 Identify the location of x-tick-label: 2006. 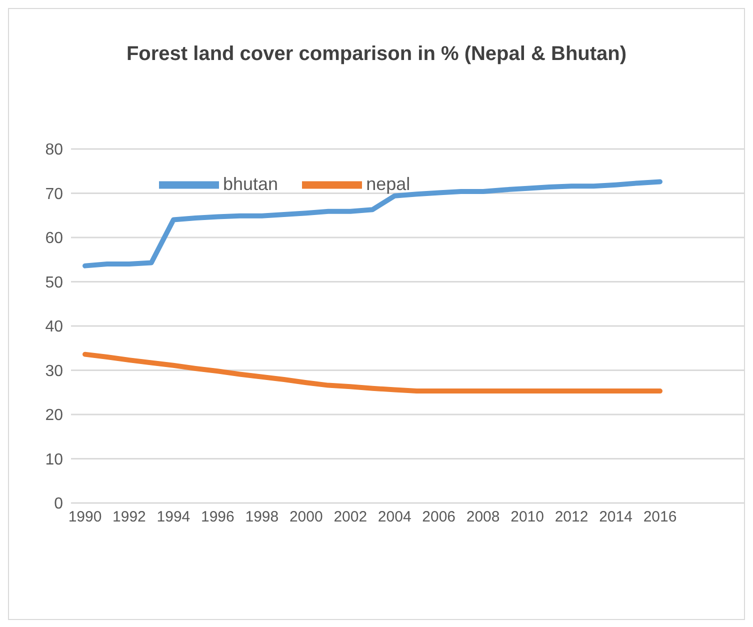
(439, 517).